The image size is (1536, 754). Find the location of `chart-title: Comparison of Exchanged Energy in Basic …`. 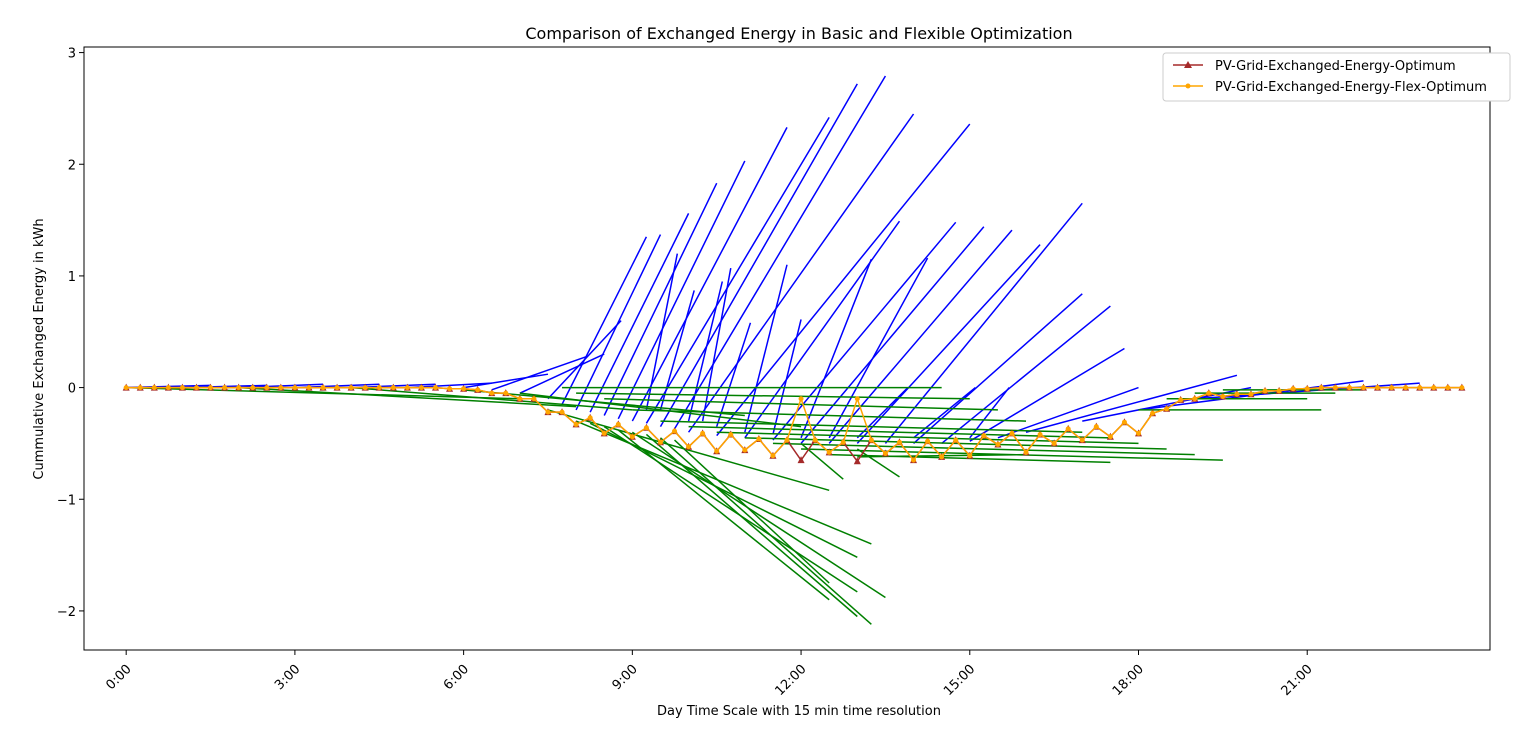

chart-title: Comparison of Exchanged Energy in Basic … is located at coordinates (798, 33).